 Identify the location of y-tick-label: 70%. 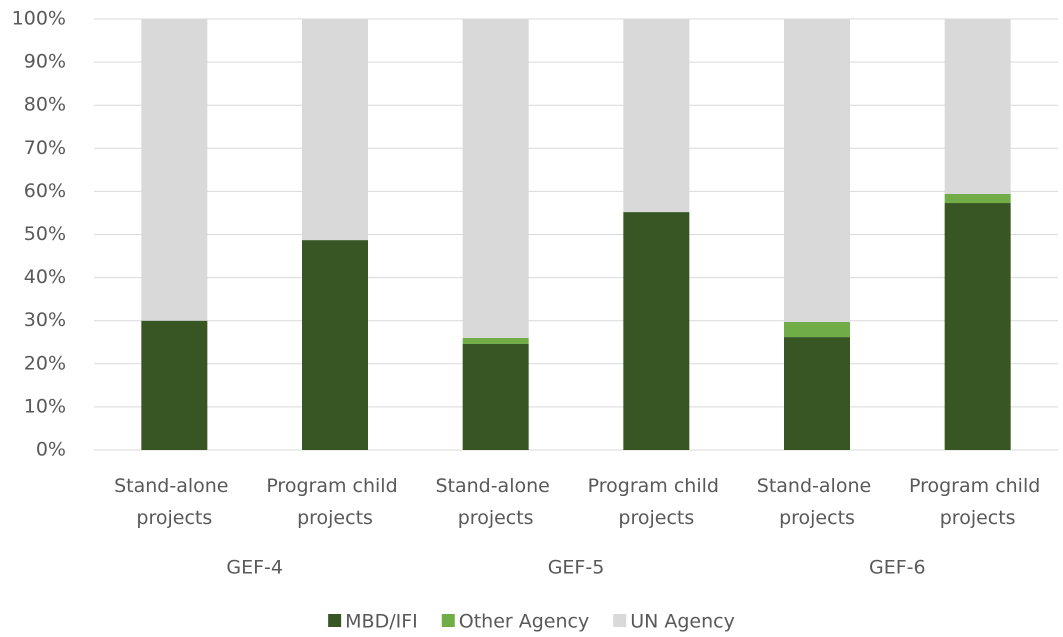
(45, 148).